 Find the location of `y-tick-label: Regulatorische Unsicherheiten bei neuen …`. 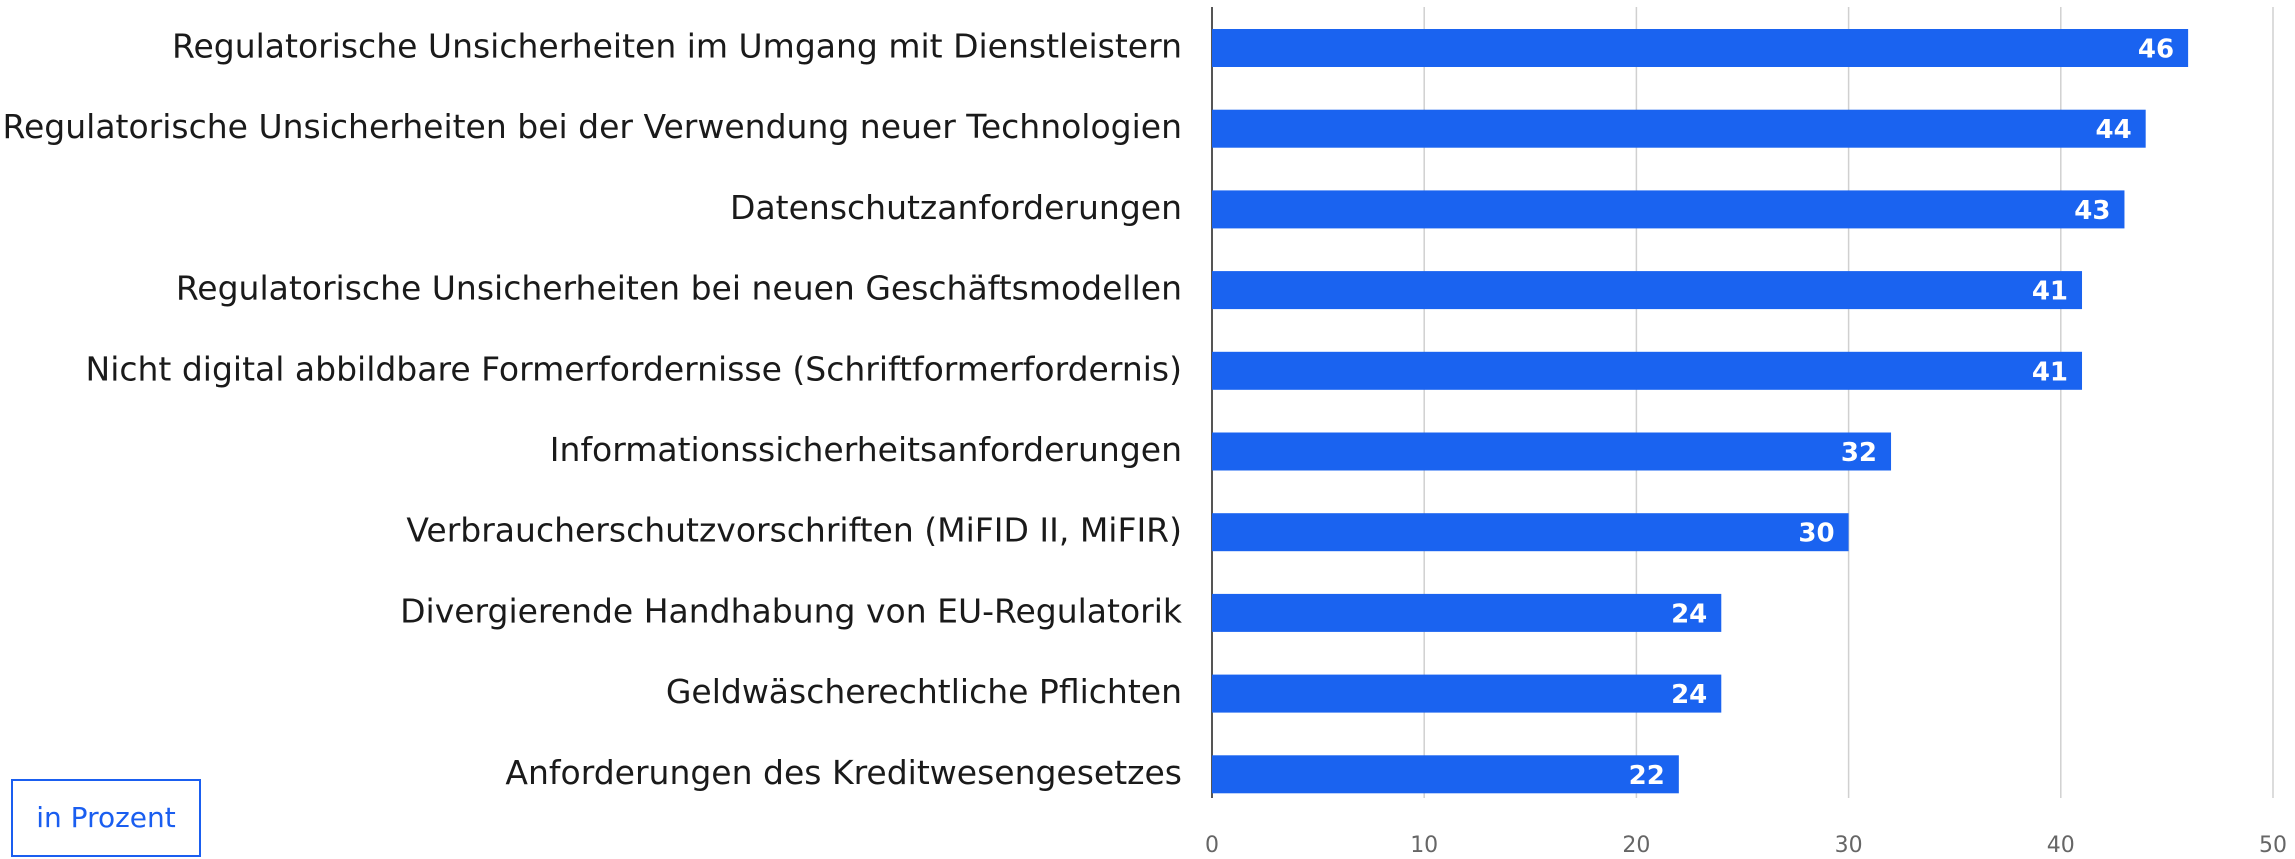

y-tick-label: Regulatorische Unsicherheiten bei neuen … is located at coordinates (679, 288).